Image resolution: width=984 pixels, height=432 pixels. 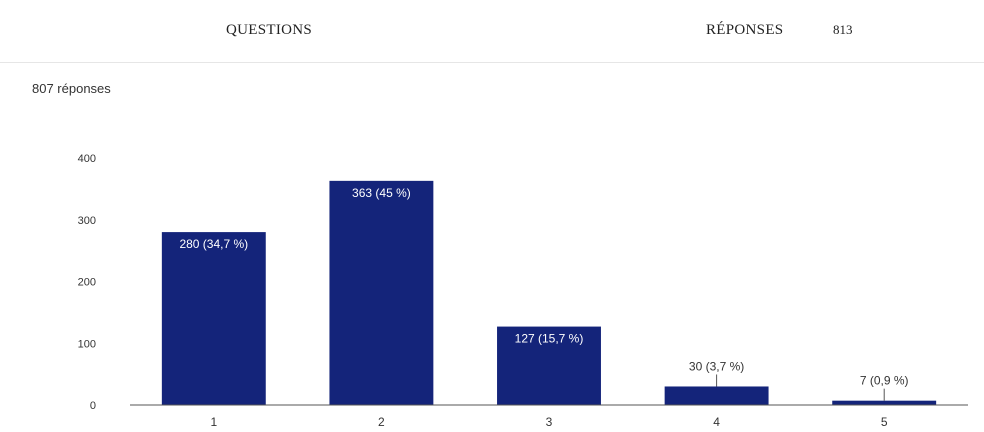 What do you see at coordinates (381, 422) in the screenshot?
I see `x-category-label: 2` at bounding box center [381, 422].